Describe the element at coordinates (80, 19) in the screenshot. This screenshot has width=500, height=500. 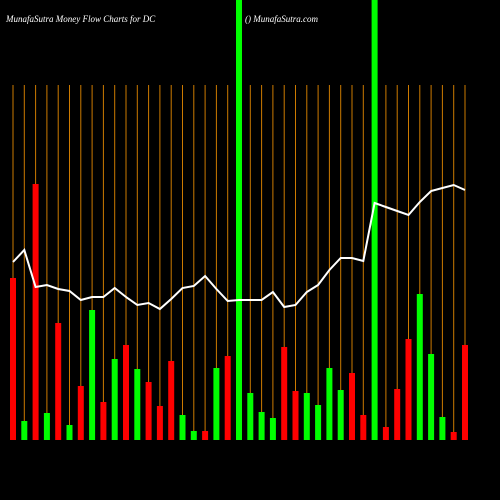
I see `chart-title: MunafaSutra Money Flow Charts for DC` at that location.